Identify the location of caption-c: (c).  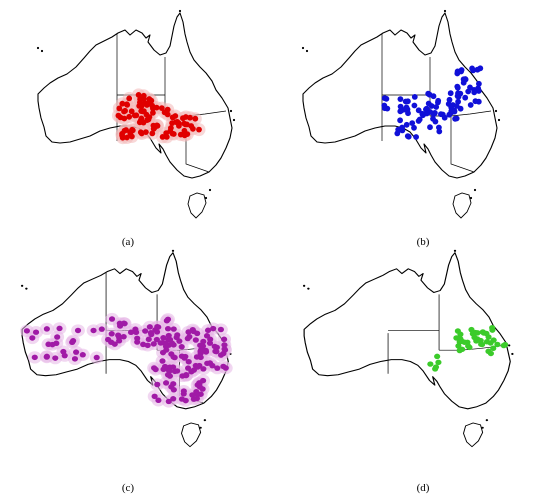
(128, 488).